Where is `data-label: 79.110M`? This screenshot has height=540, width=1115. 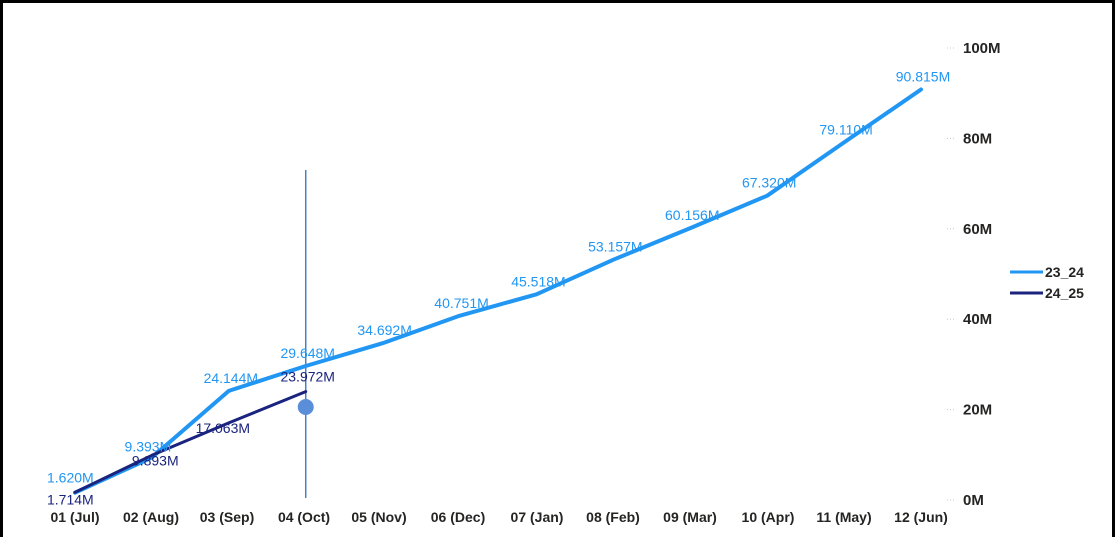 data-label: 79.110M is located at coordinates (845, 129).